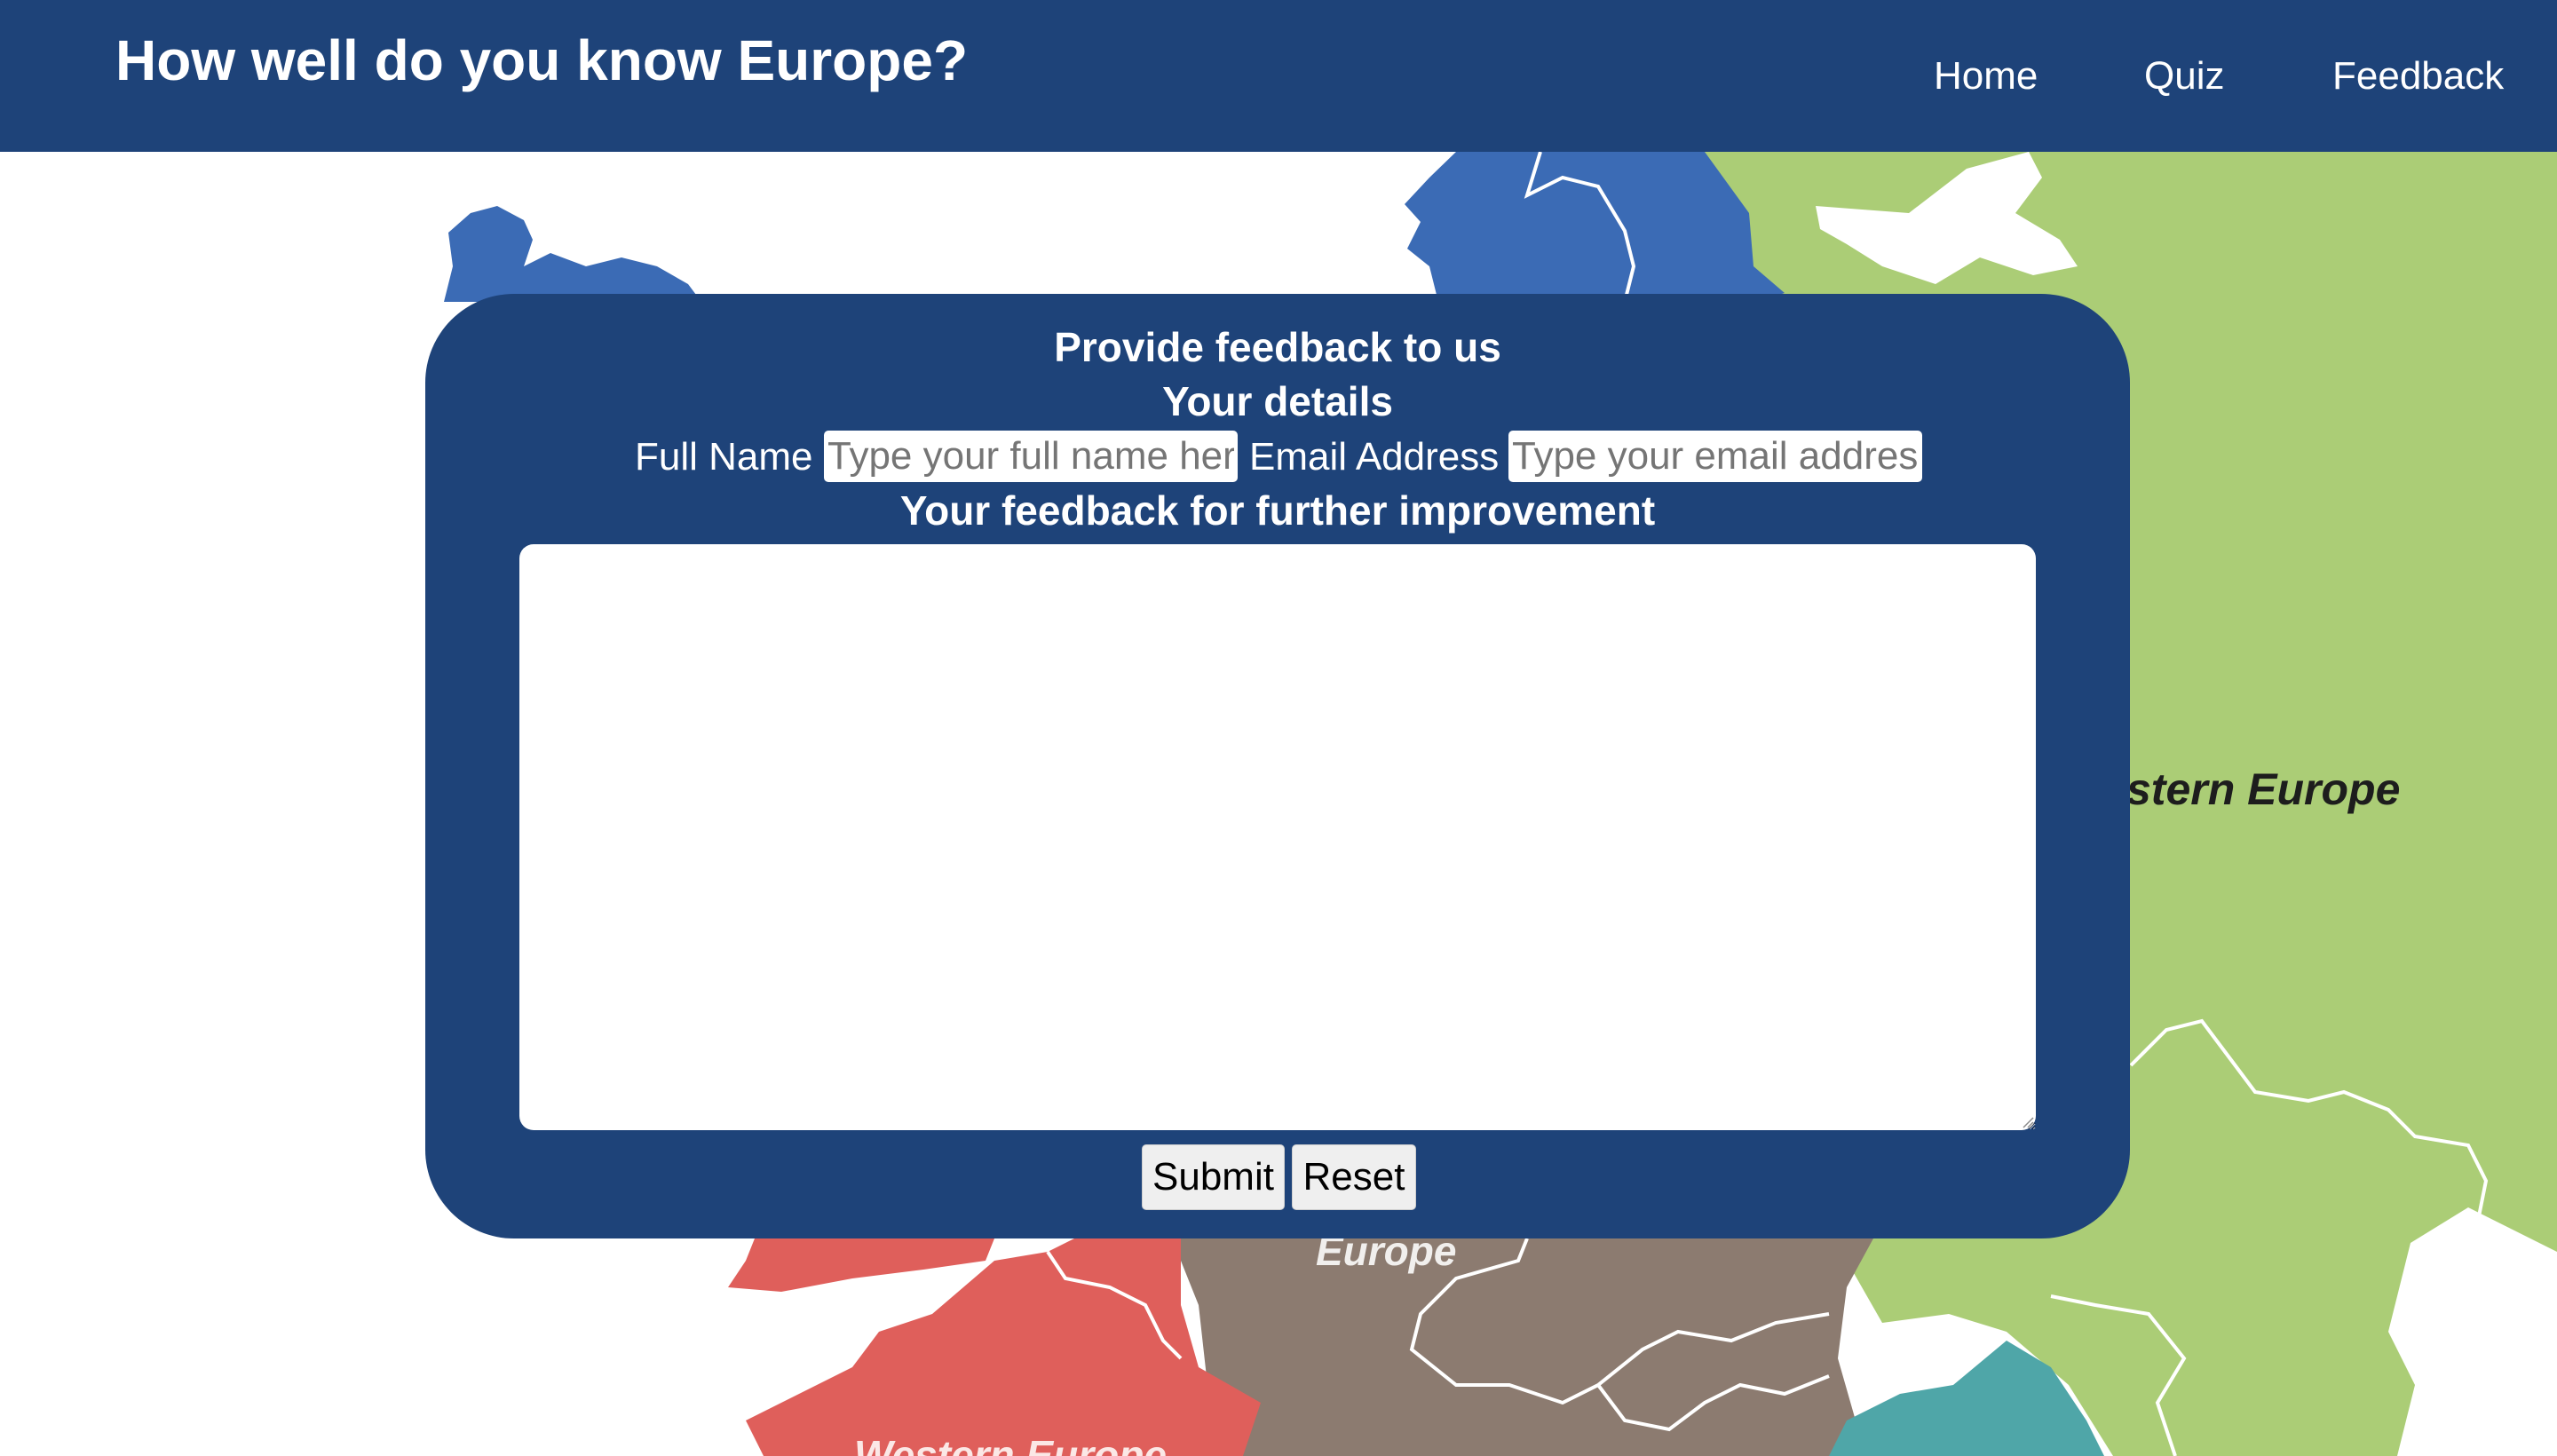  Describe the element at coordinates (1374, 457) in the screenshot. I see `email-label: Email Address` at that location.